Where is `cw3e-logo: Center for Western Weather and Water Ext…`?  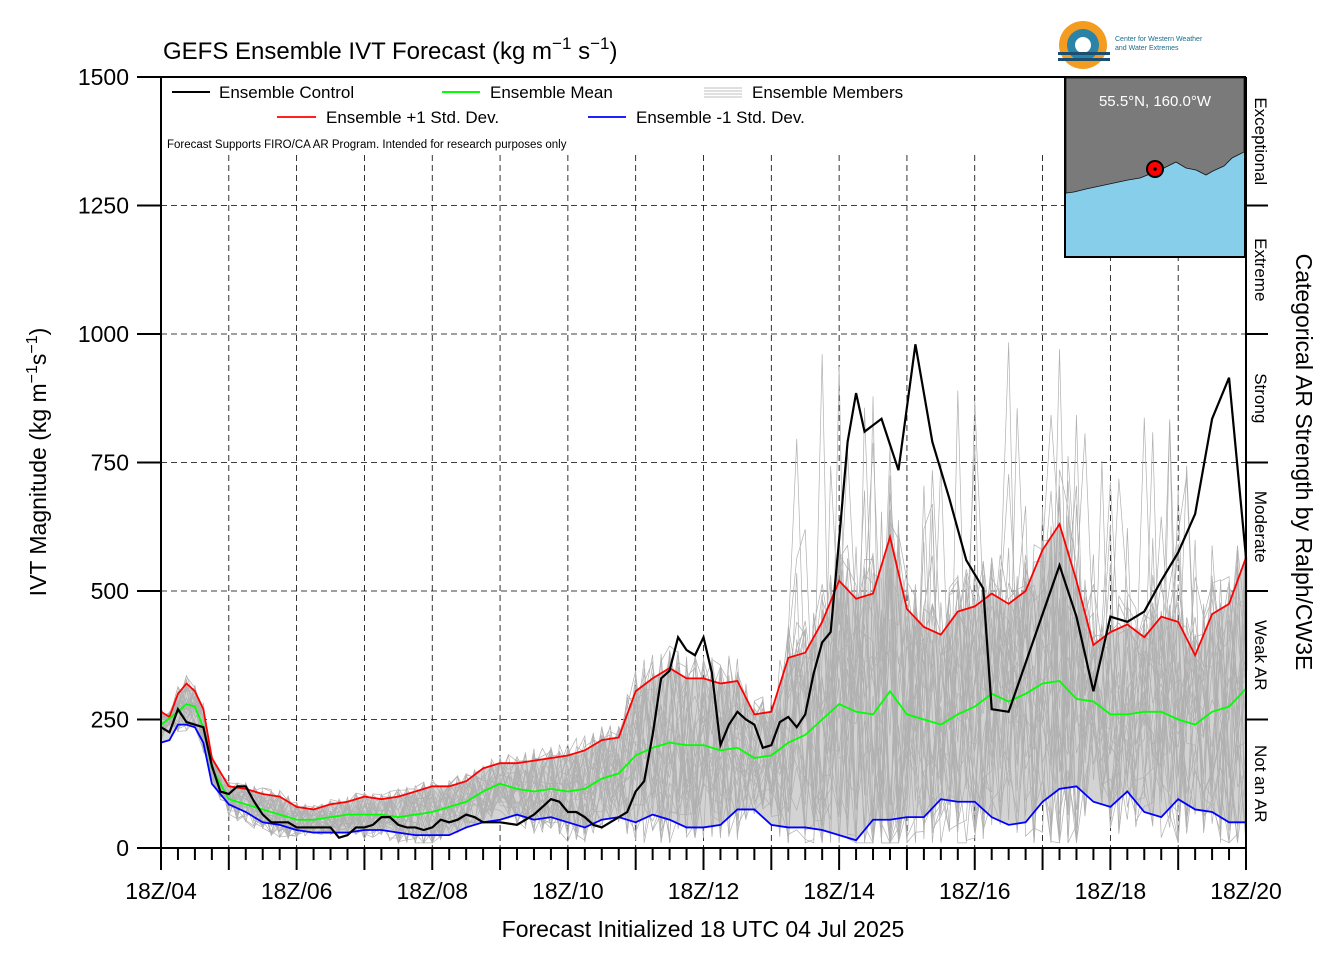
cw3e-logo: Center for Western Weather and Water Ext… is located at coordinates (1130, 45).